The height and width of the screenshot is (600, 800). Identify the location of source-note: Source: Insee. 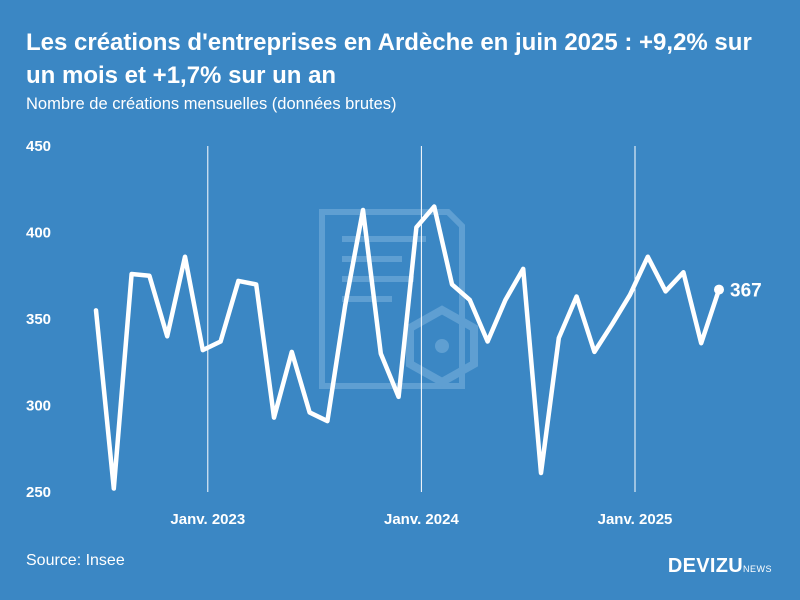
(75, 560).